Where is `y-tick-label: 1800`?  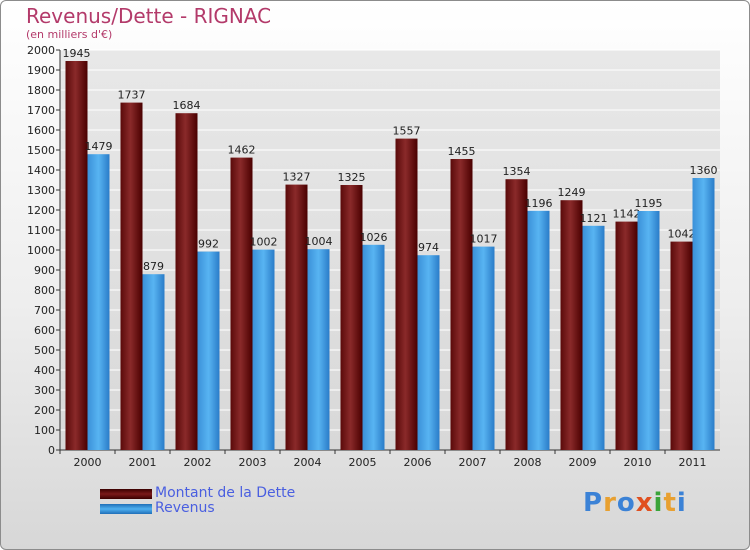
y-tick-label: 1800 is located at coordinates (41, 90).